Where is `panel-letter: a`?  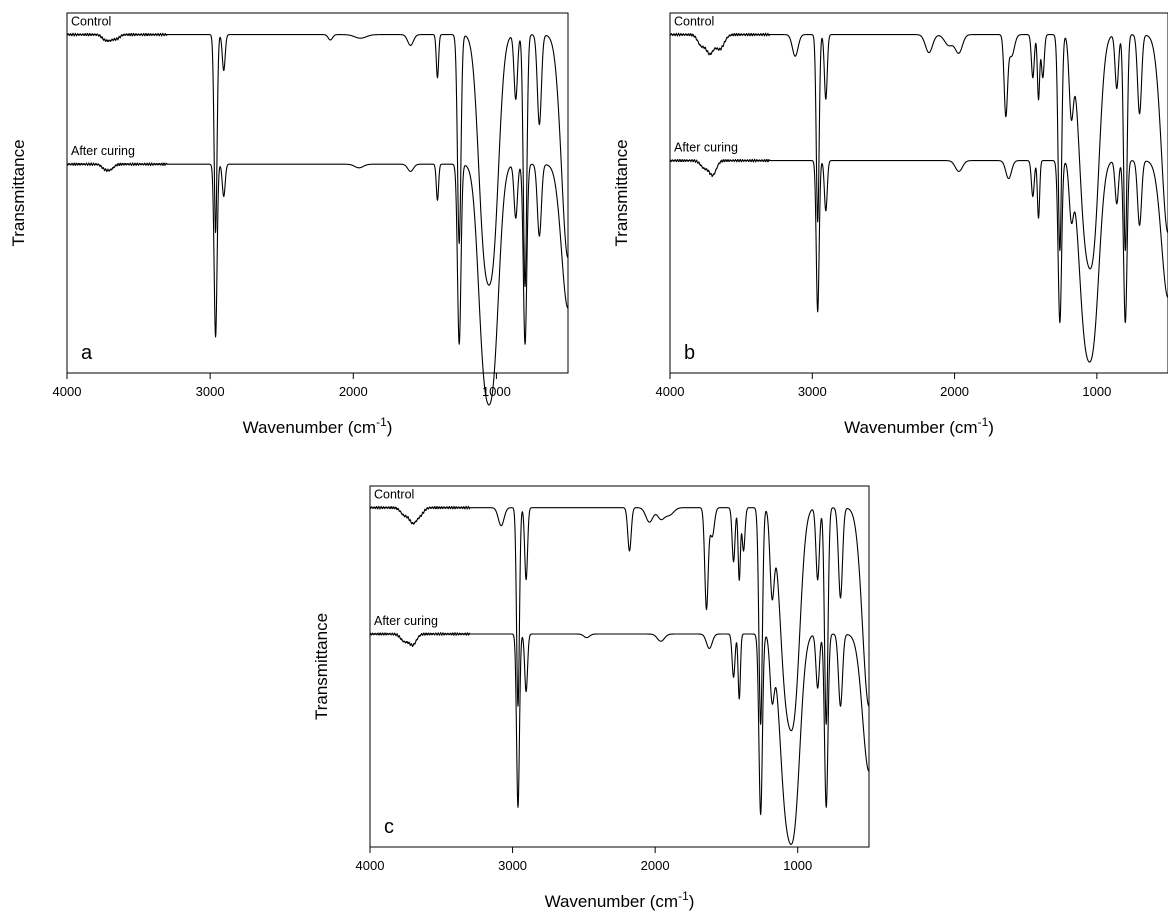
panel-letter: a is located at coordinates (87, 353).